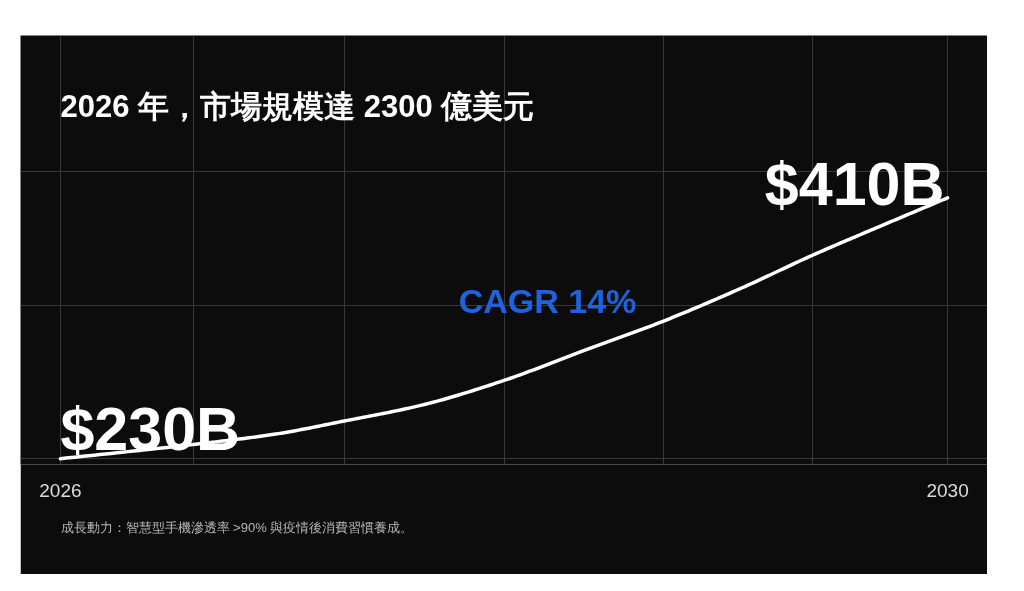 The image size is (1024, 591). I want to click on text: 2026 年，市場規模達 2300 億美元, so click(297, 106).